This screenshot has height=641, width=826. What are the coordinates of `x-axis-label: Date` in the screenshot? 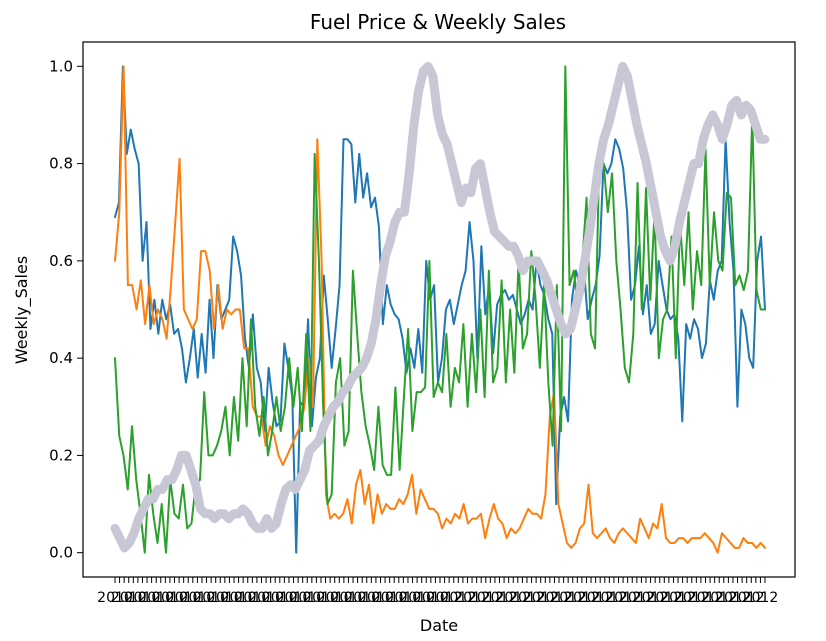 It's located at (439, 625).